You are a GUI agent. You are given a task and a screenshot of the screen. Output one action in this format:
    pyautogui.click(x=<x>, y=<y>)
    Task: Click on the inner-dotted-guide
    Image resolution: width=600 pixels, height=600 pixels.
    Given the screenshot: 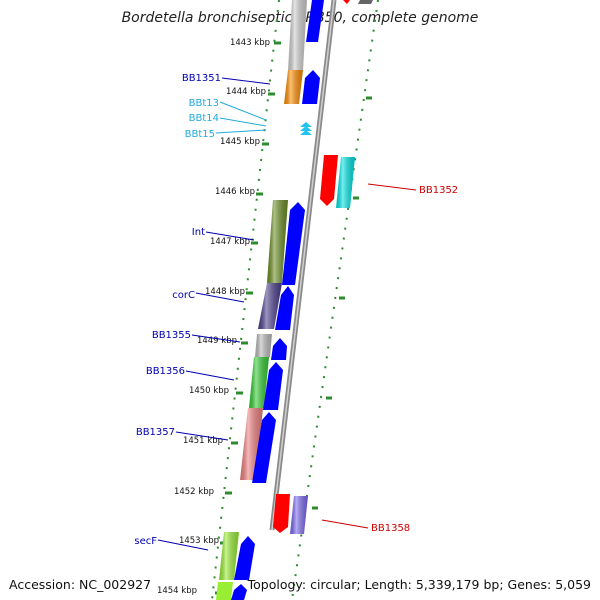 What is the action you would take?
    pyautogui.click(x=245, y=300)
    